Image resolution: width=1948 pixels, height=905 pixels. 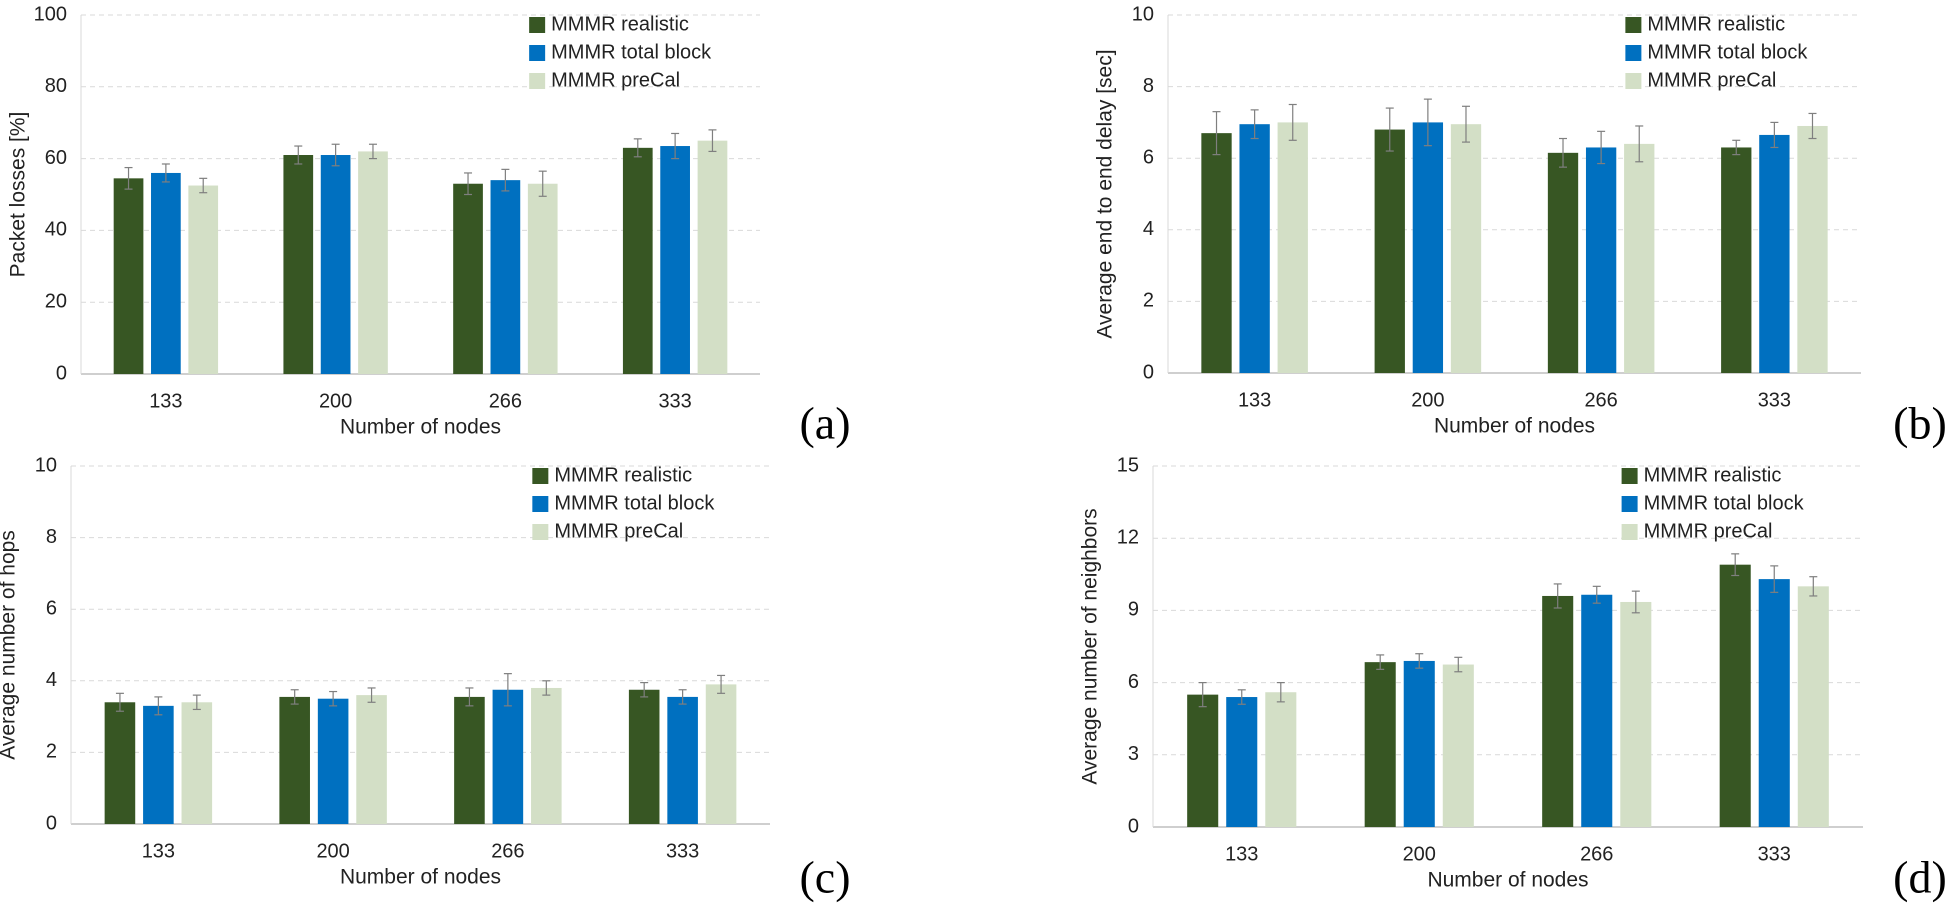 What do you see at coordinates (824, 877) in the screenshot?
I see `panel-label: (c)` at bounding box center [824, 877].